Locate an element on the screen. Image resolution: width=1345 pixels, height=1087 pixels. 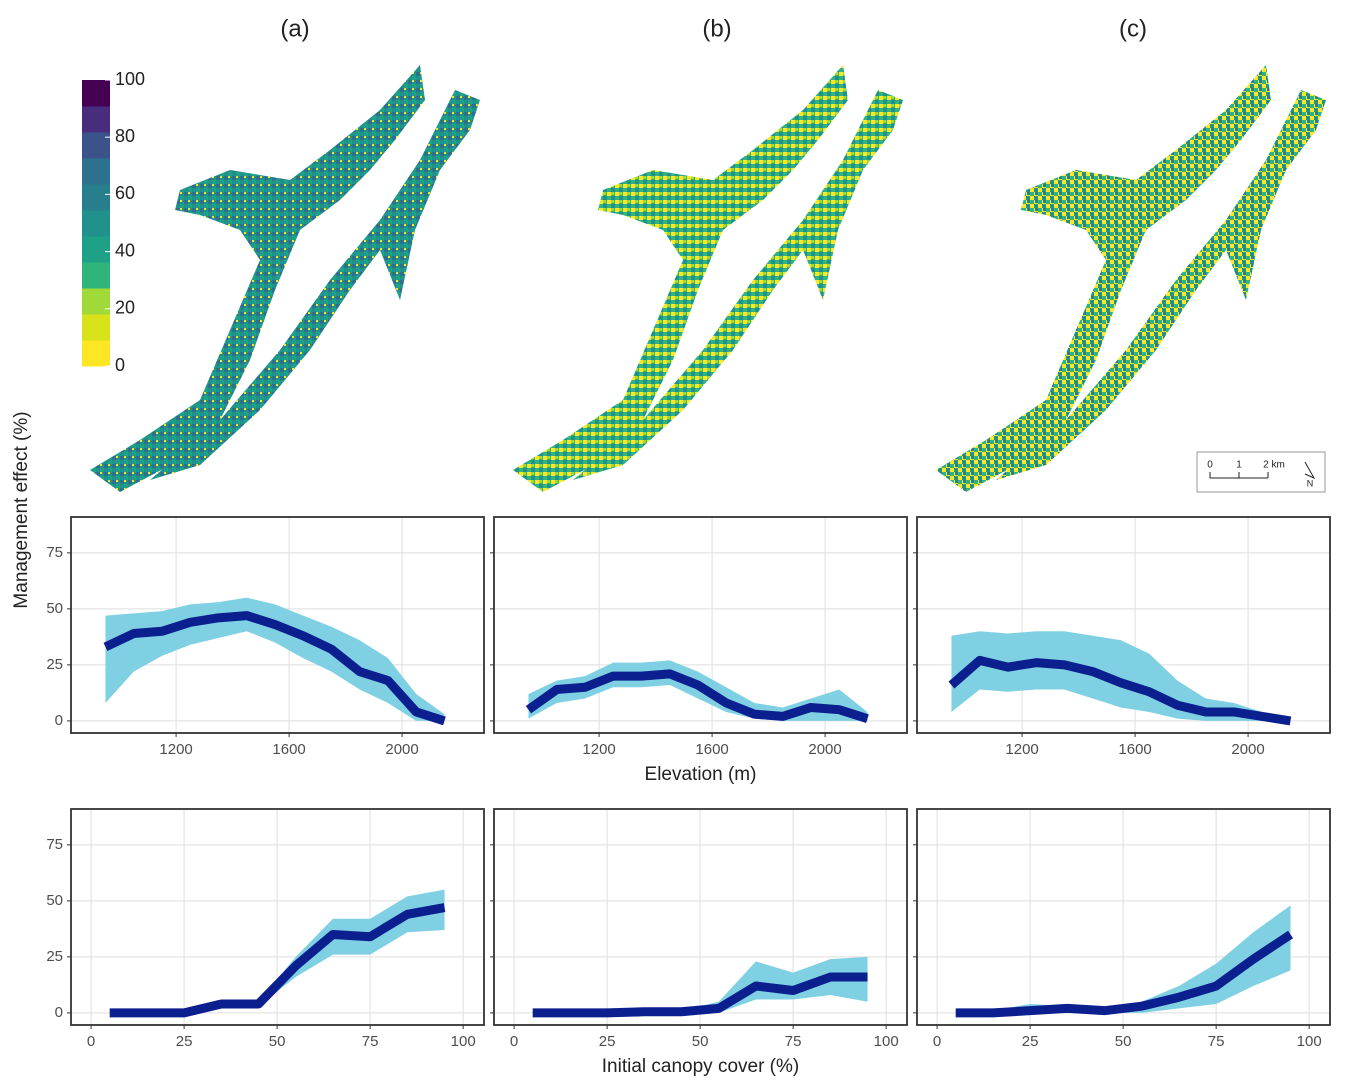
scale-bar: 0 1 2 km N is located at coordinates (1261, 472).